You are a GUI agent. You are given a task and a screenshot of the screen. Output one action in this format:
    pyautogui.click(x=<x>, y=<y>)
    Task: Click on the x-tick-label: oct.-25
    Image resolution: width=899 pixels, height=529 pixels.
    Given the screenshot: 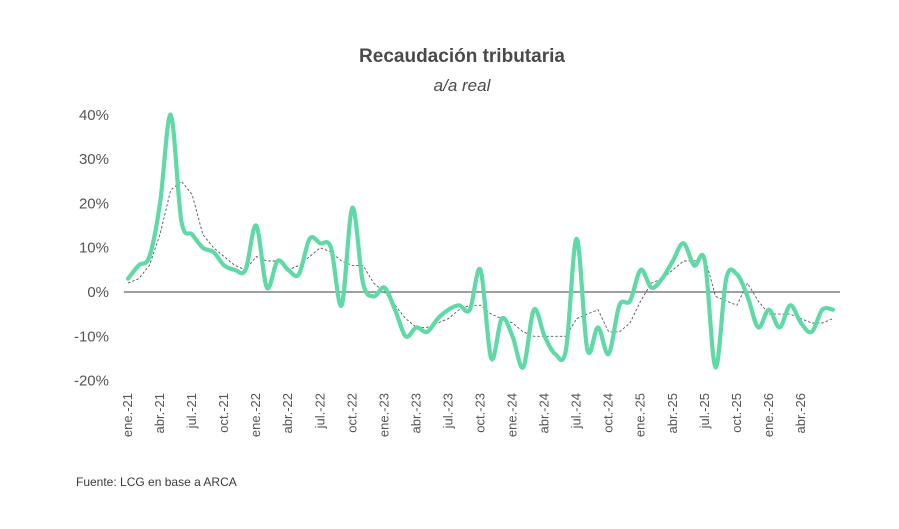 What is the action you would take?
    pyautogui.click(x=736, y=413)
    